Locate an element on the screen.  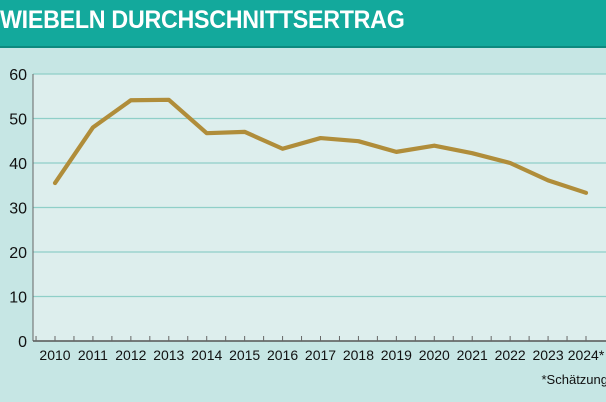
x-tick-label: 2022 is located at coordinates (510, 355).